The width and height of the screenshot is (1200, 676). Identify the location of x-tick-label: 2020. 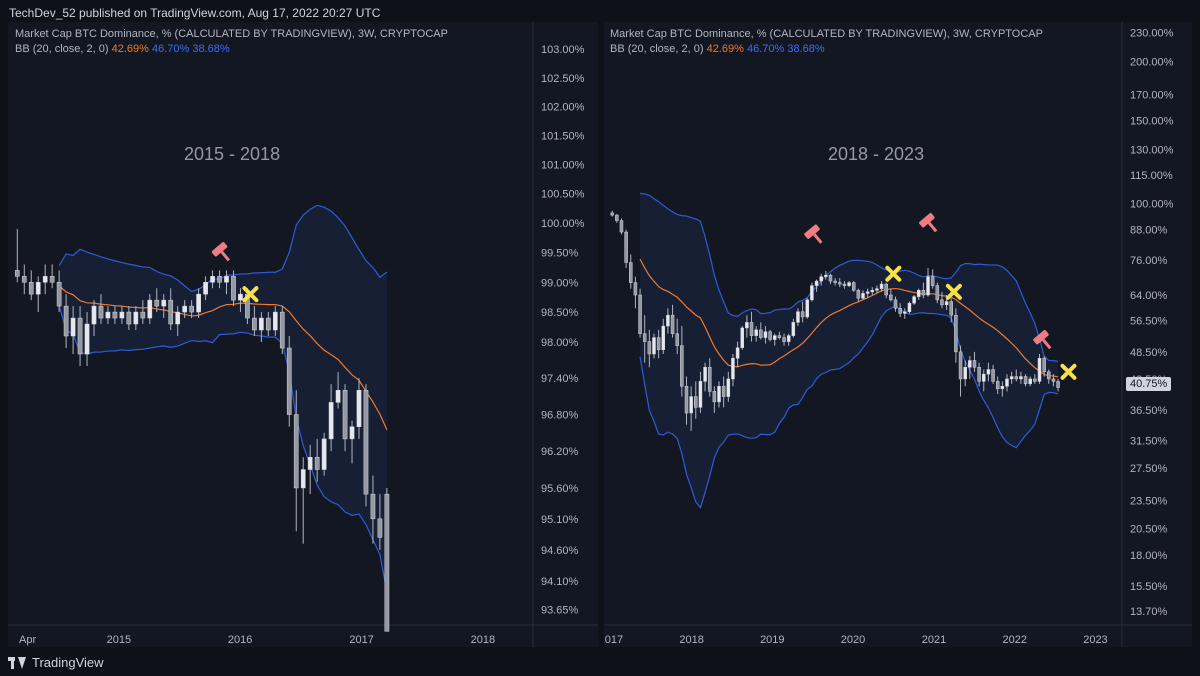
(853, 640).